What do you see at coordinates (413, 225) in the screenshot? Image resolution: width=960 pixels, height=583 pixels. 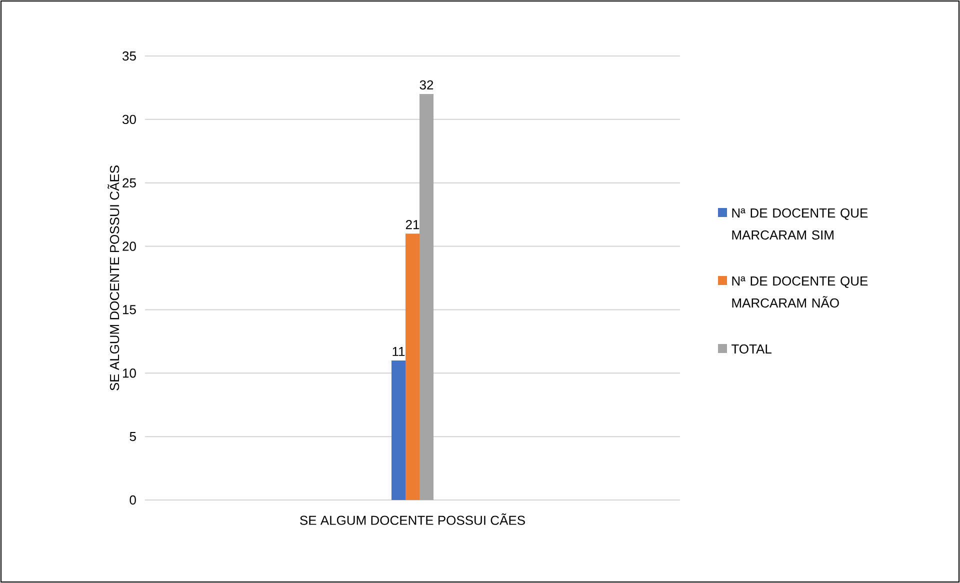 I see `data-label: 21` at bounding box center [413, 225].